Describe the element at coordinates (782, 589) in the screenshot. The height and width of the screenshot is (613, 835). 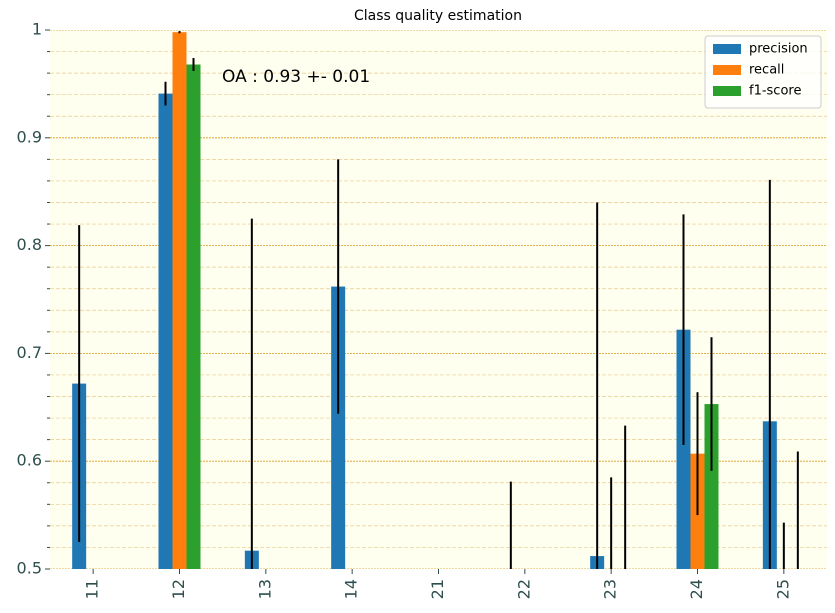
I see `x-tick-label: 25` at that location.